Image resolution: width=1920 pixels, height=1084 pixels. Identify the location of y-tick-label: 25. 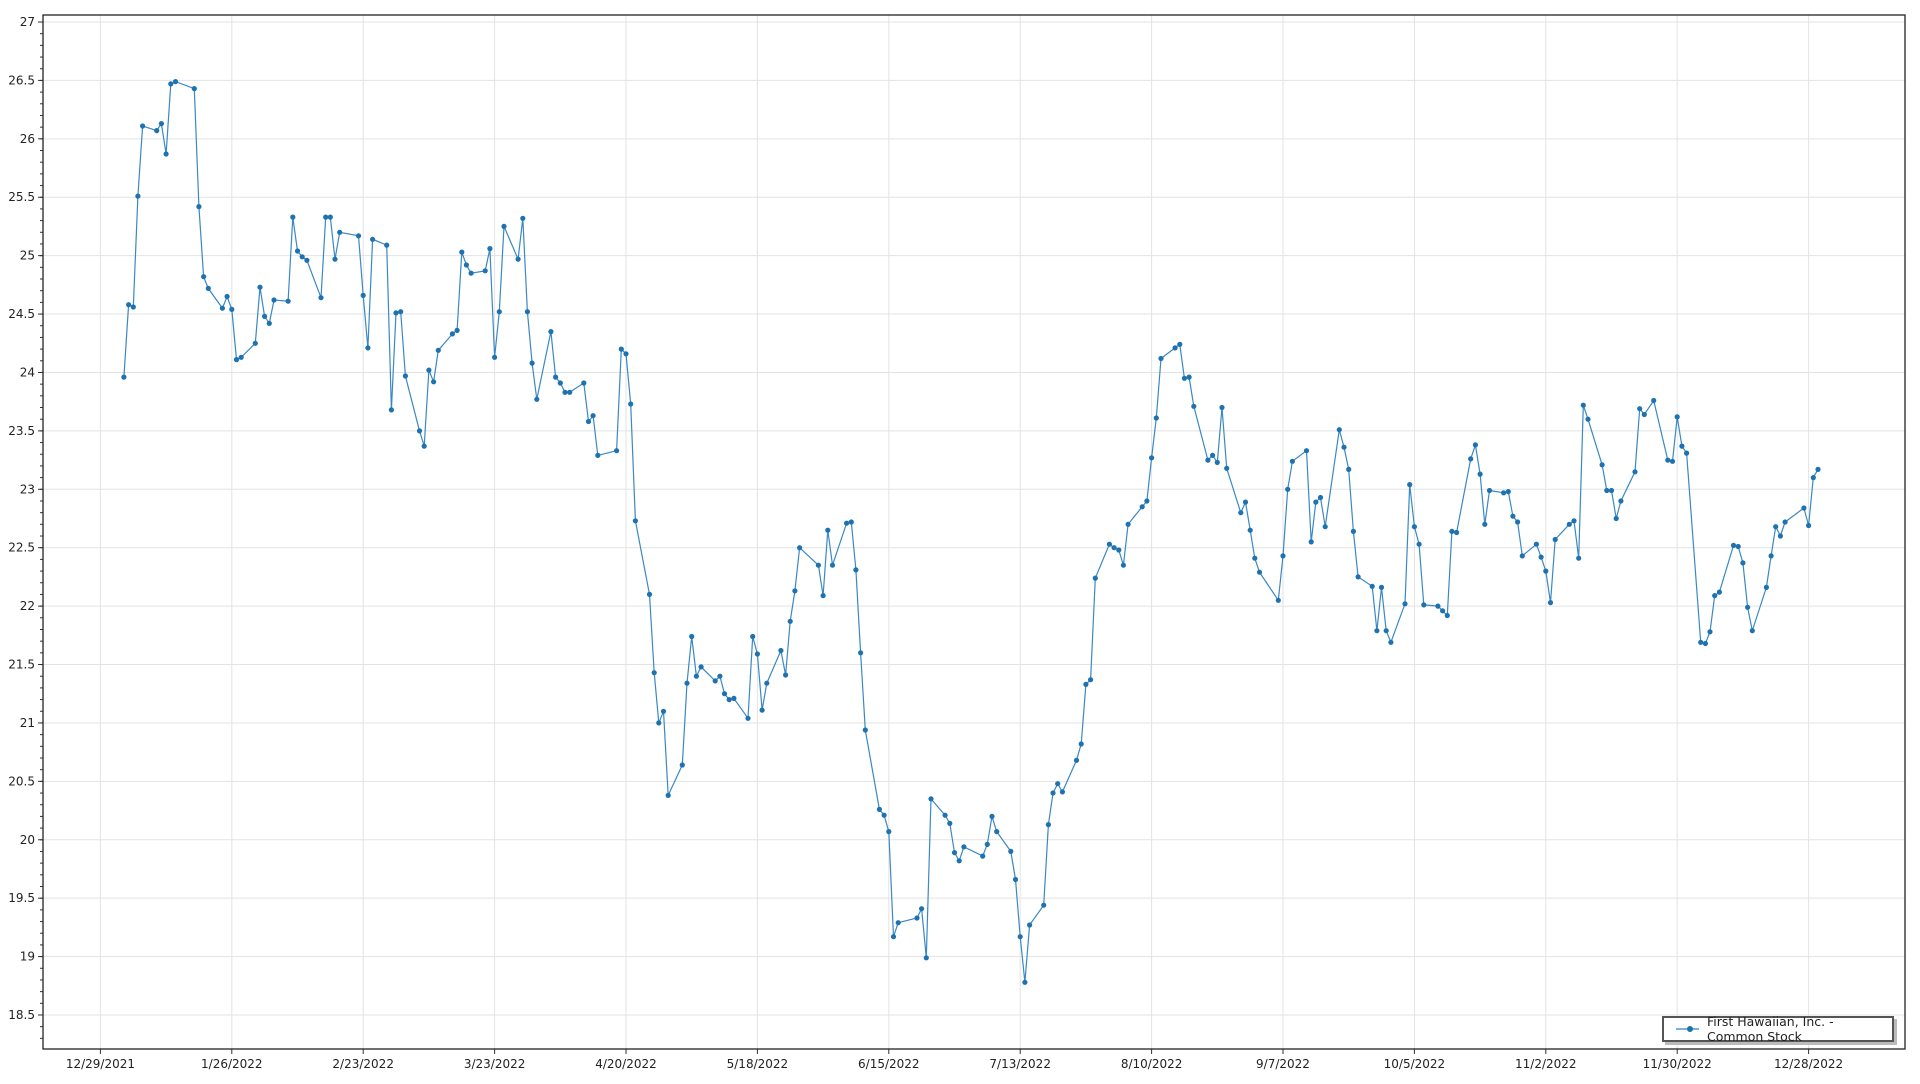
(27, 256).